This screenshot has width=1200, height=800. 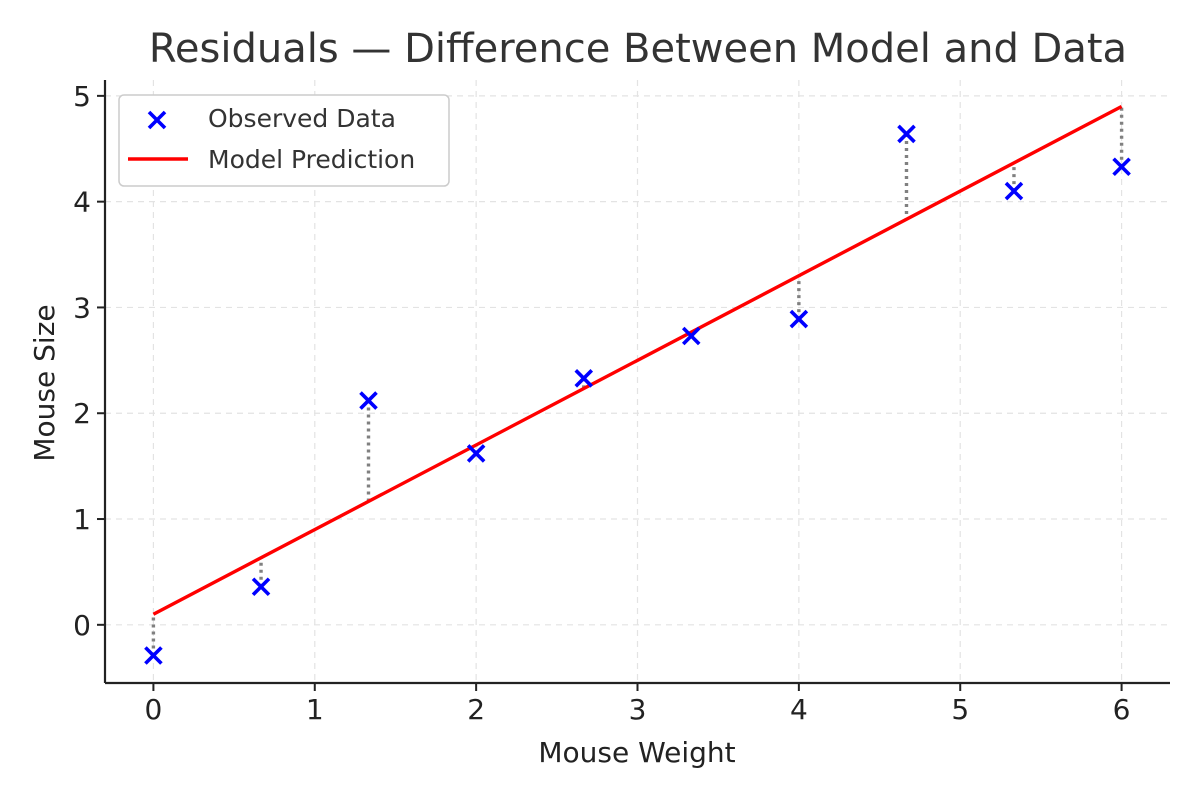 I want to click on legend-entry-model: Model Prediction, so click(x=311, y=159).